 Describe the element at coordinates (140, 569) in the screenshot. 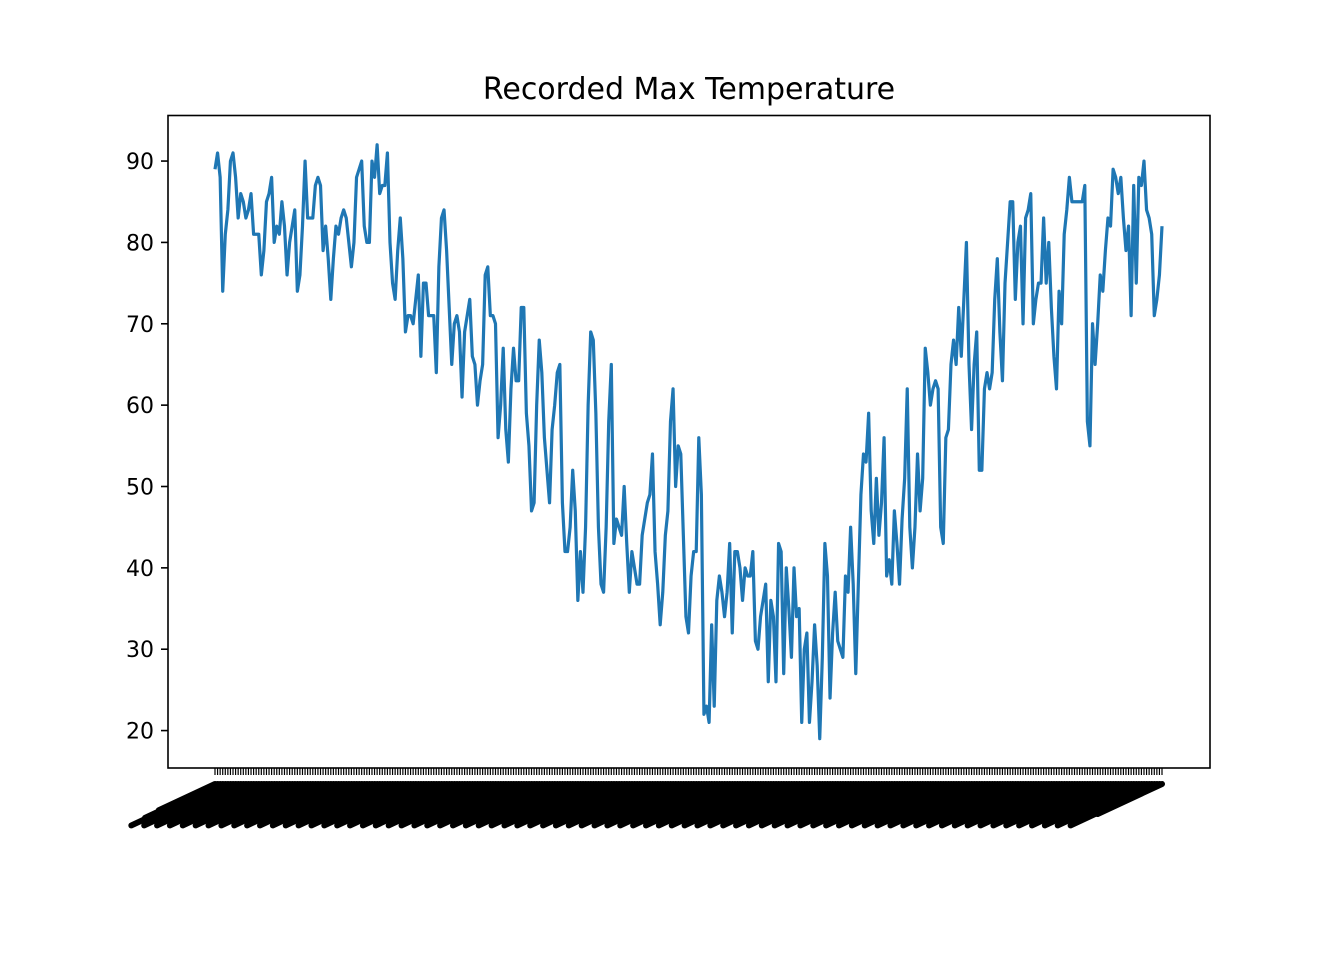

I see `y-tick-label: 40` at that location.